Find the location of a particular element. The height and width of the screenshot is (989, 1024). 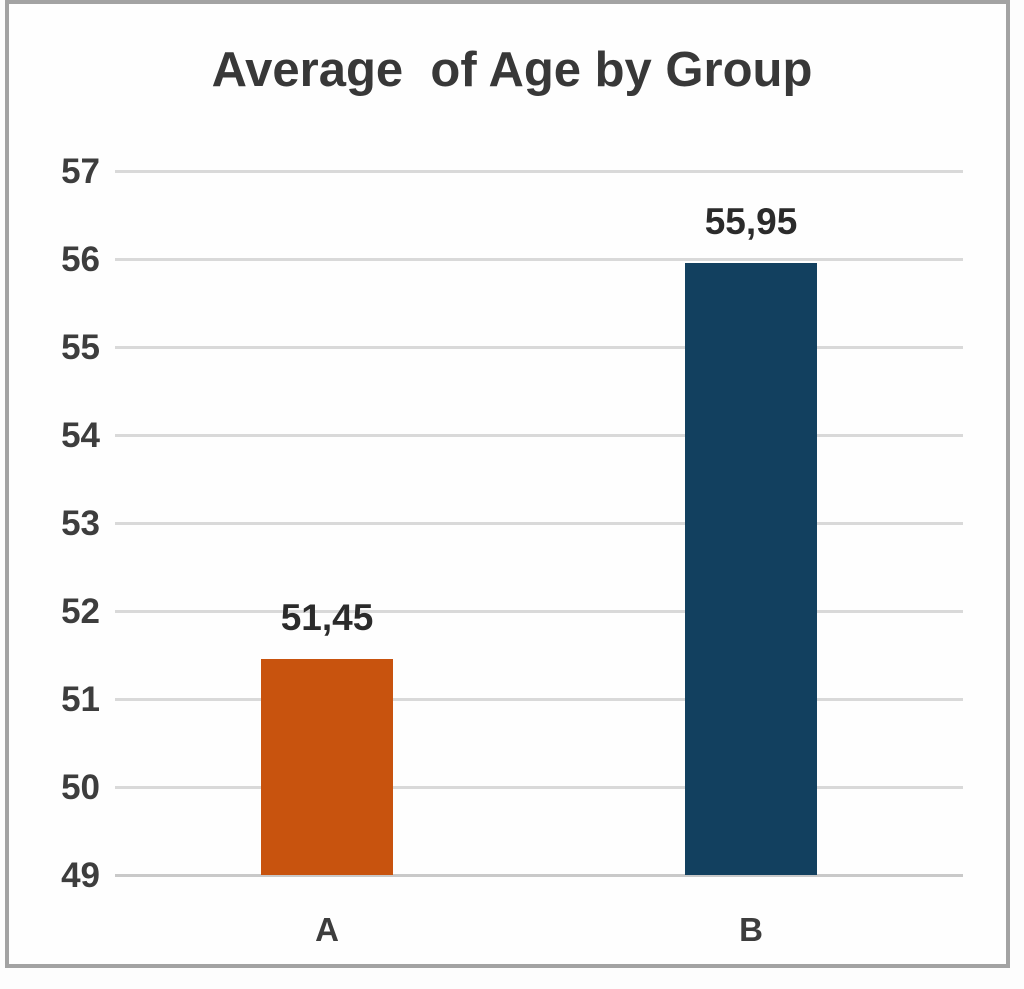

chart-title: Average of Age by Group is located at coordinates (512, 70).